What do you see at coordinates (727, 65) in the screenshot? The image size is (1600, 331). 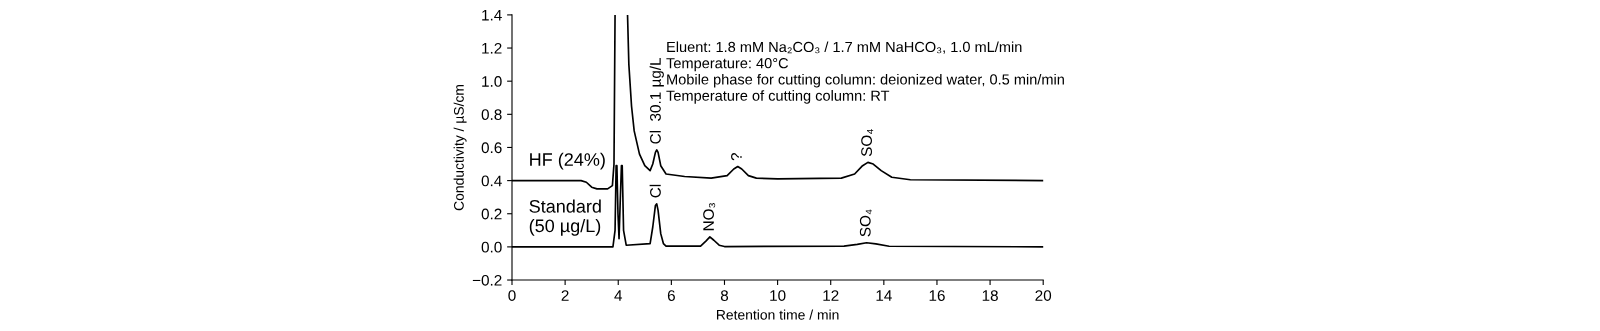 I see `annotation: Temperature: 40°C` at bounding box center [727, 65].